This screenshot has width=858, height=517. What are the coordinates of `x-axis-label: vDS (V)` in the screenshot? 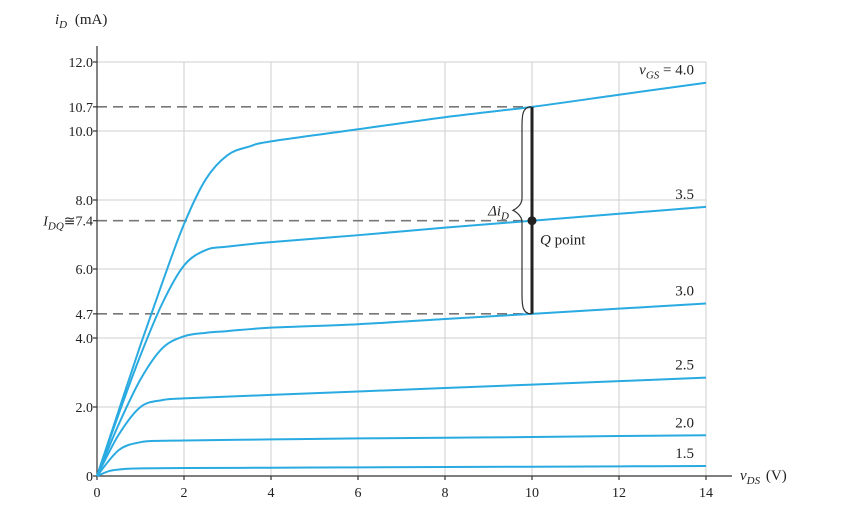 It's located at (763, 477).